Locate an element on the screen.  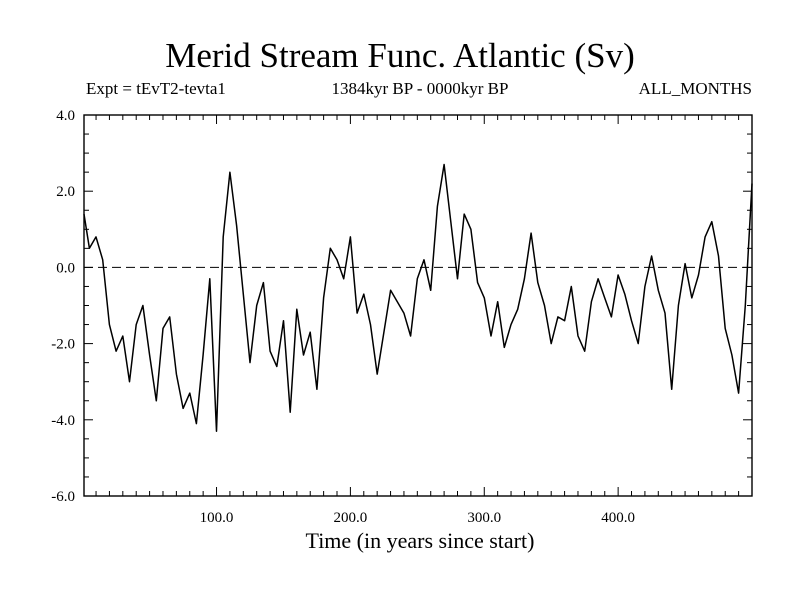
x-axis-label: Time (in years since start) is located at coordinates (420, 540).